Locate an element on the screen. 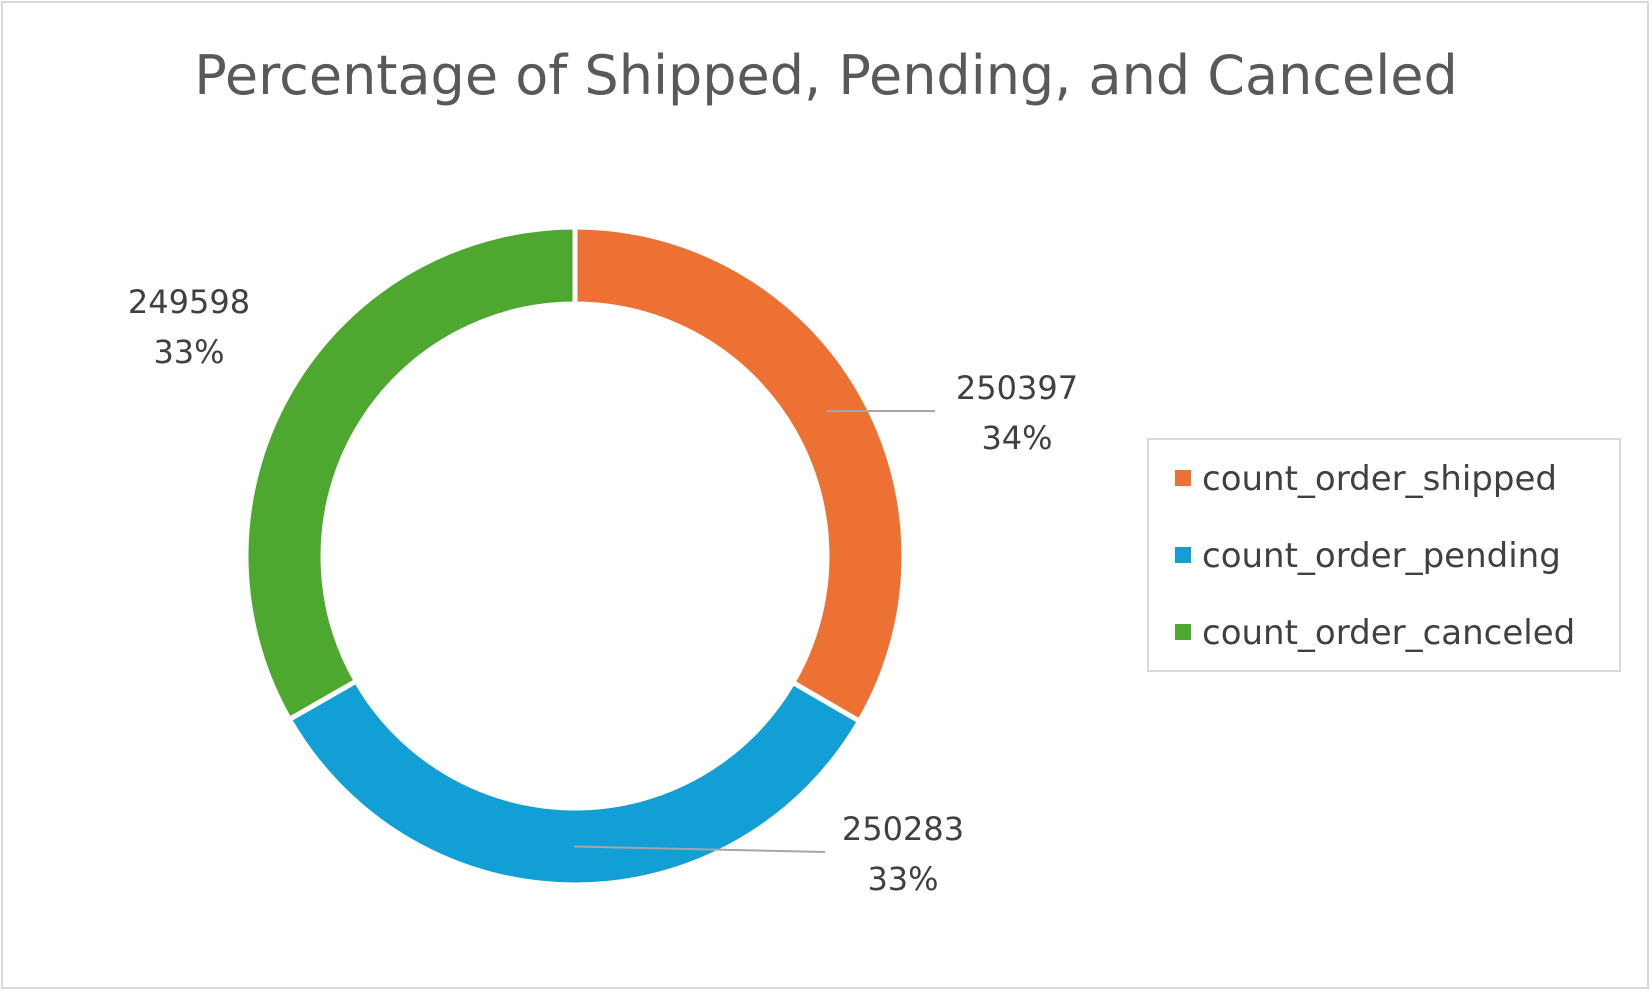 The width and height of the screenshot is (1652, 992). legend-swatch-count-order-shipped is located at coordinates (1183, 478).